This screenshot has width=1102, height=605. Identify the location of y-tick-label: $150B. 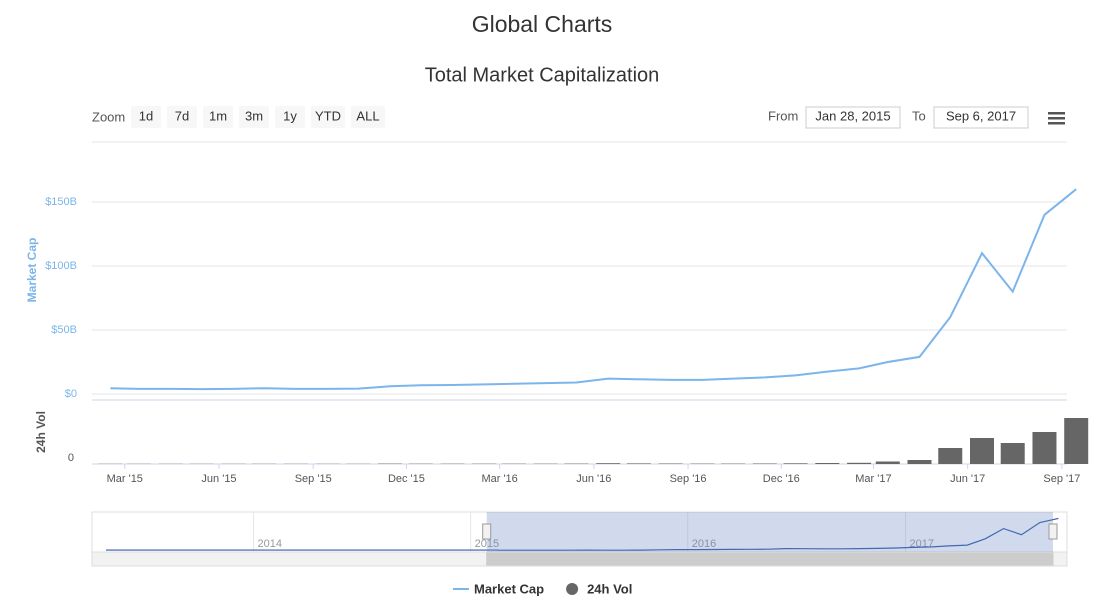
(61, 202).